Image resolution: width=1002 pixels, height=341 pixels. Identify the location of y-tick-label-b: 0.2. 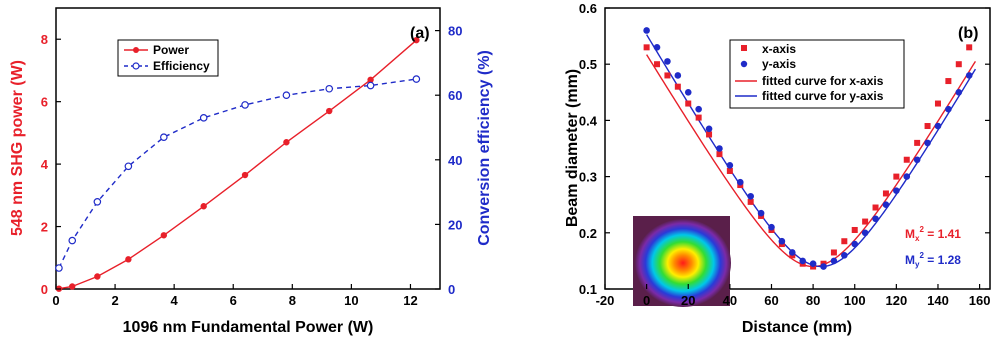
(588, 233).